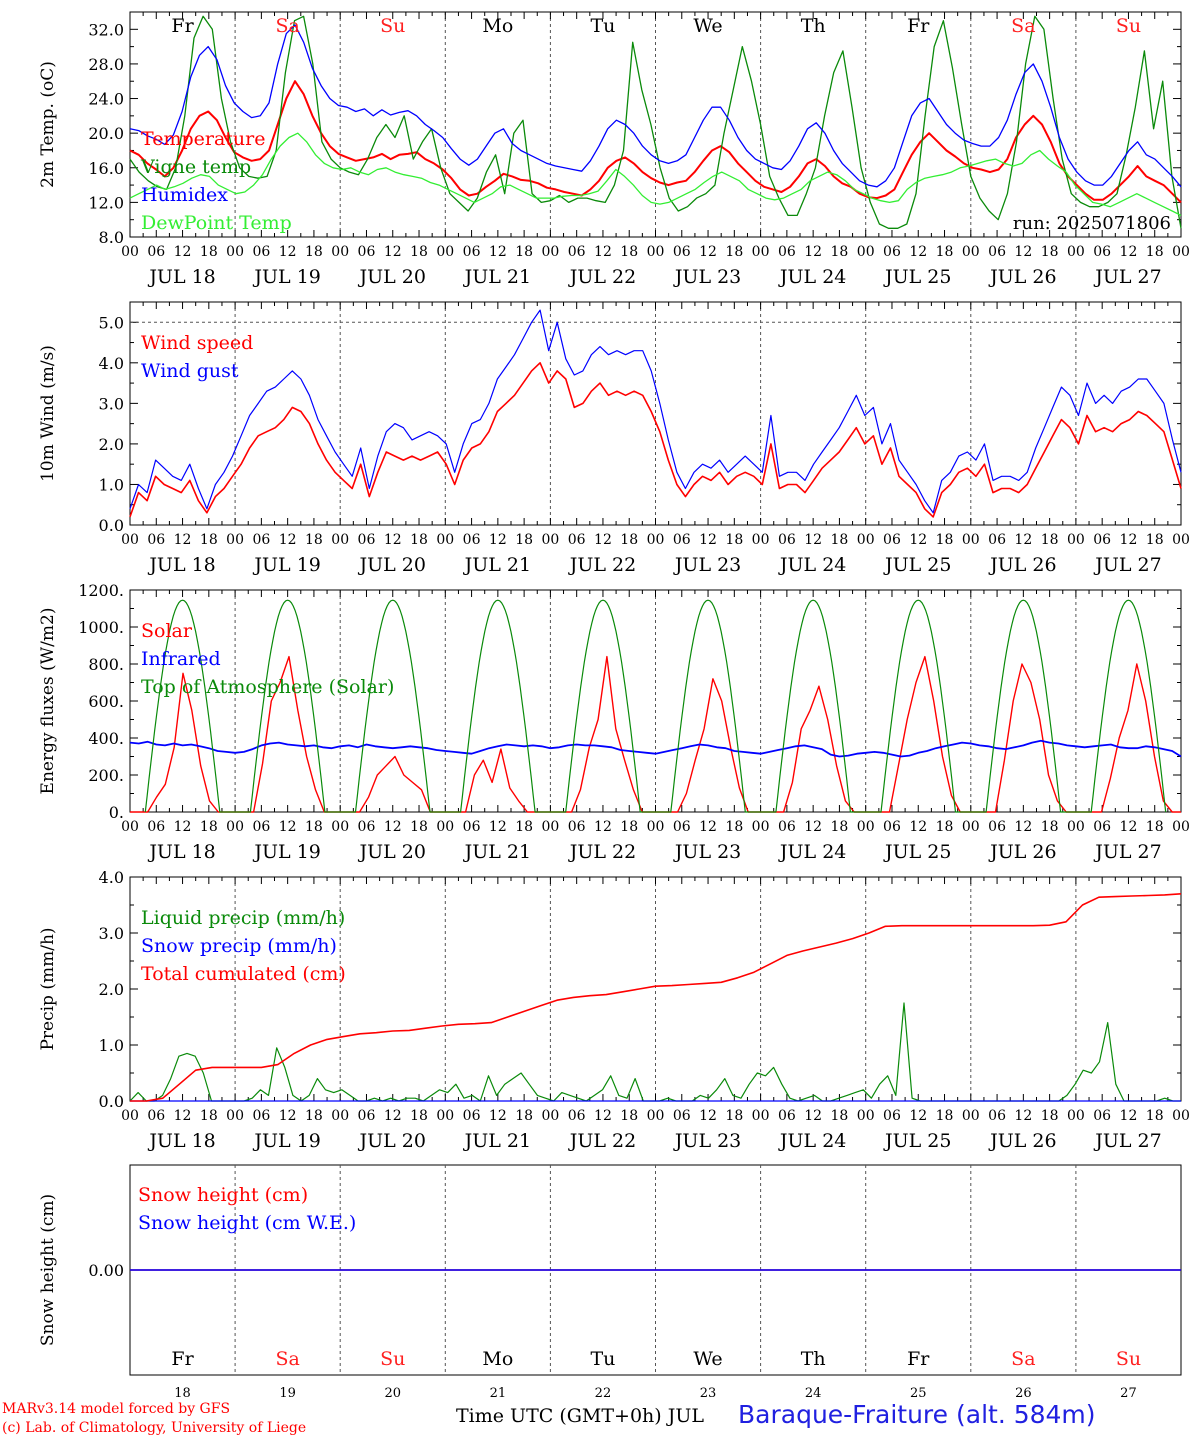 The width and height of the screenshot is (1194, 1440). Describe the element at coordinates (101, 590) in the screenshot. I see `y-tick-label: 1200.` at that location.